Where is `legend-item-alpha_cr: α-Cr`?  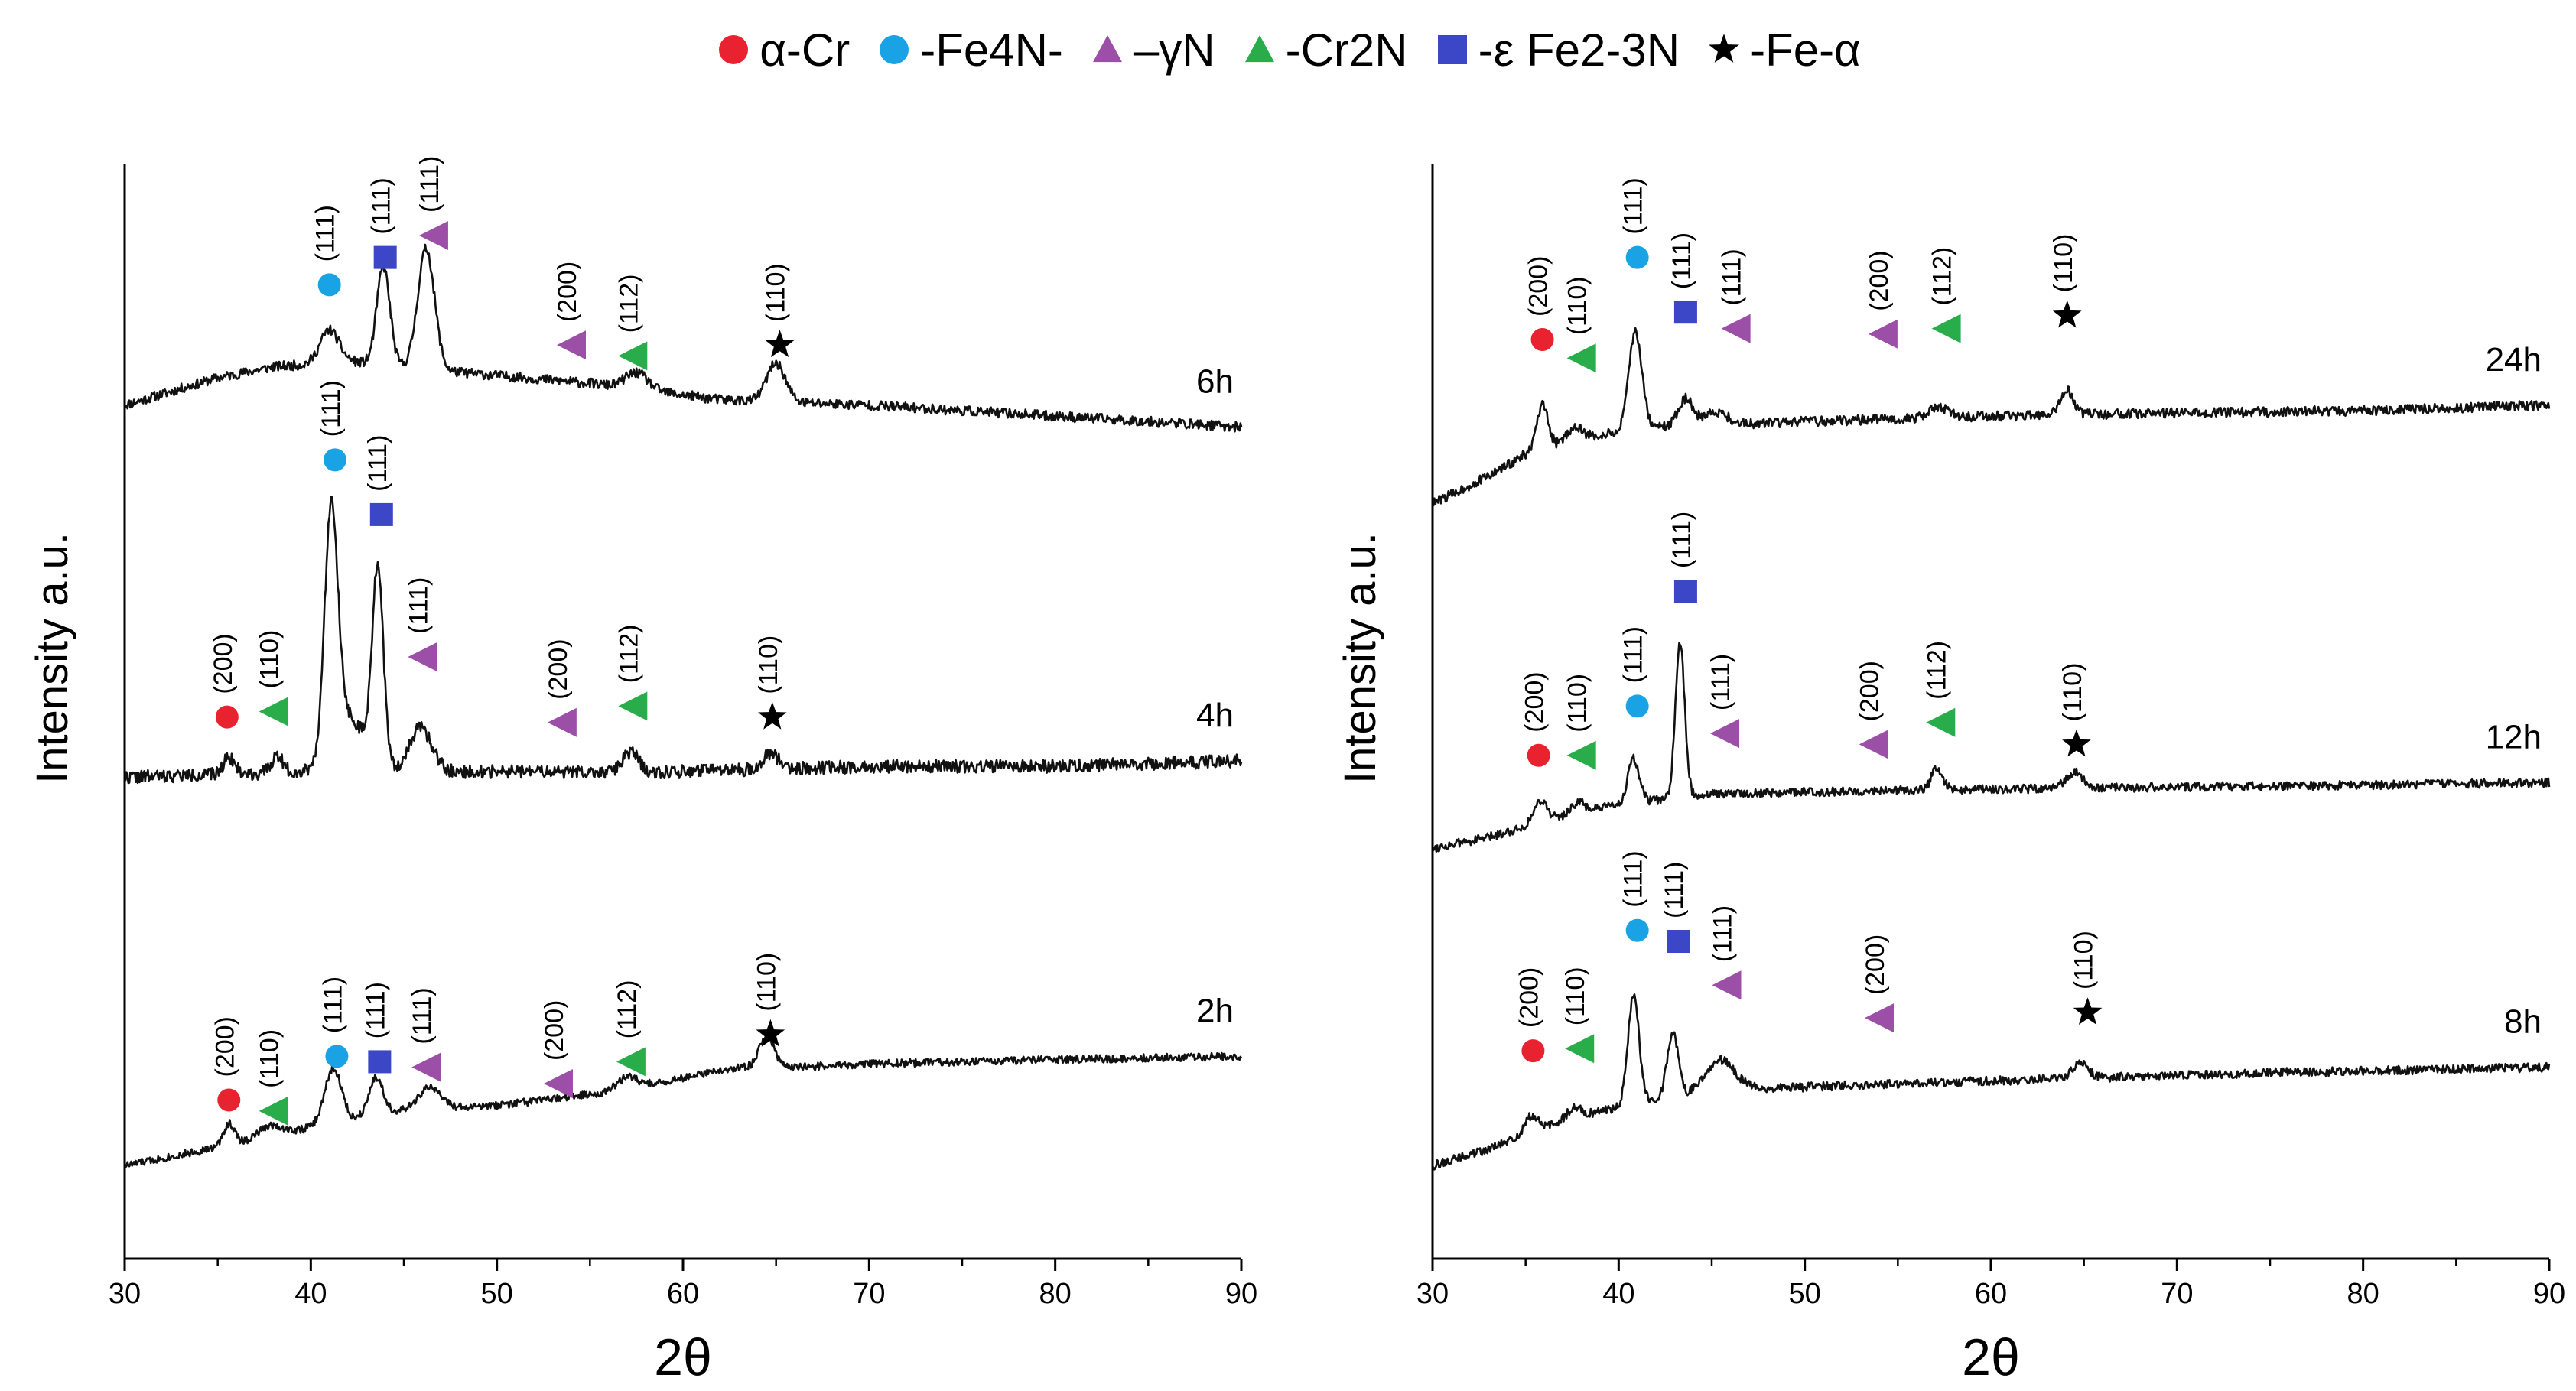
legend-item-alpha_cr: α-Cr is located at coordinates (782, 50).